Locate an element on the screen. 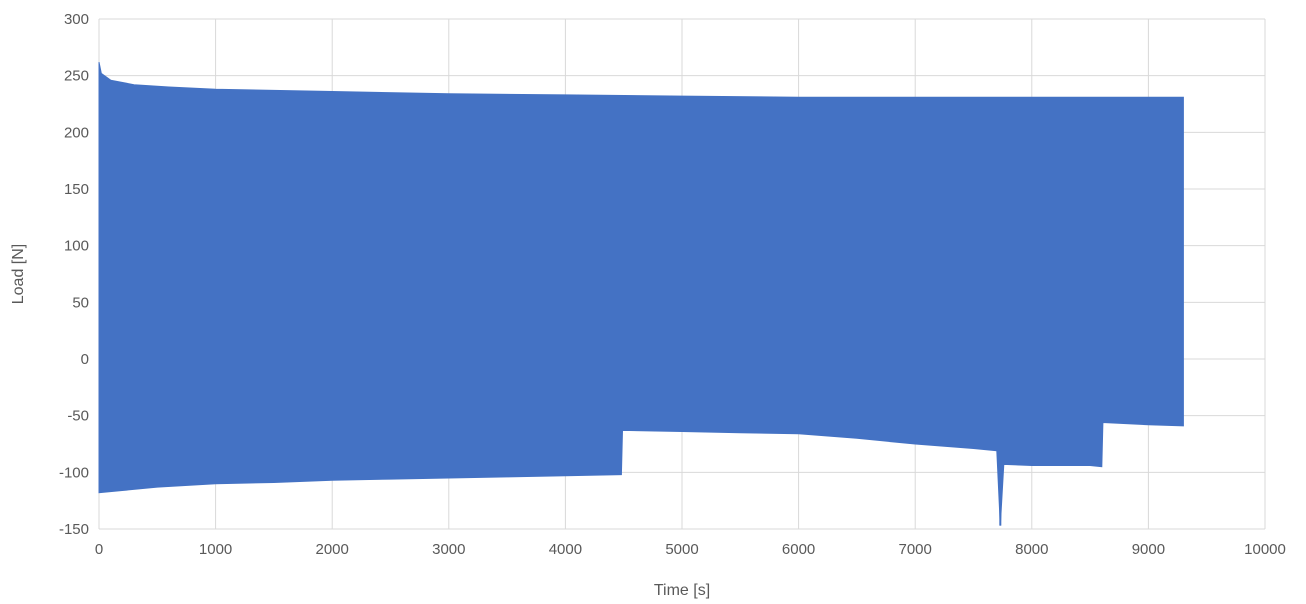 The width and height of the screenshot is (1306, 604). x-tick-label: 0 is located at coordinates (99, 549).